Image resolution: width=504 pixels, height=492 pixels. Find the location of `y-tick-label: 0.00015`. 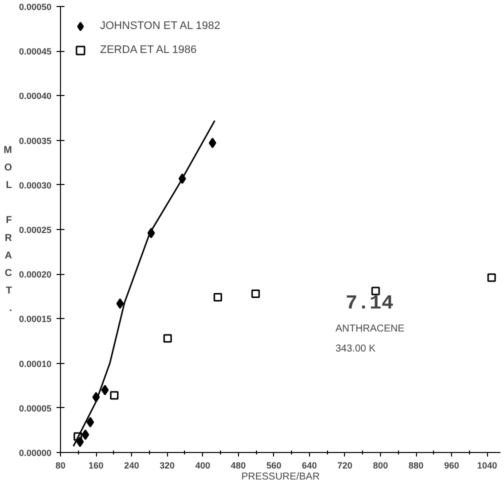

y-tick-label: 0.00015 is located at coordinates (35, 319).